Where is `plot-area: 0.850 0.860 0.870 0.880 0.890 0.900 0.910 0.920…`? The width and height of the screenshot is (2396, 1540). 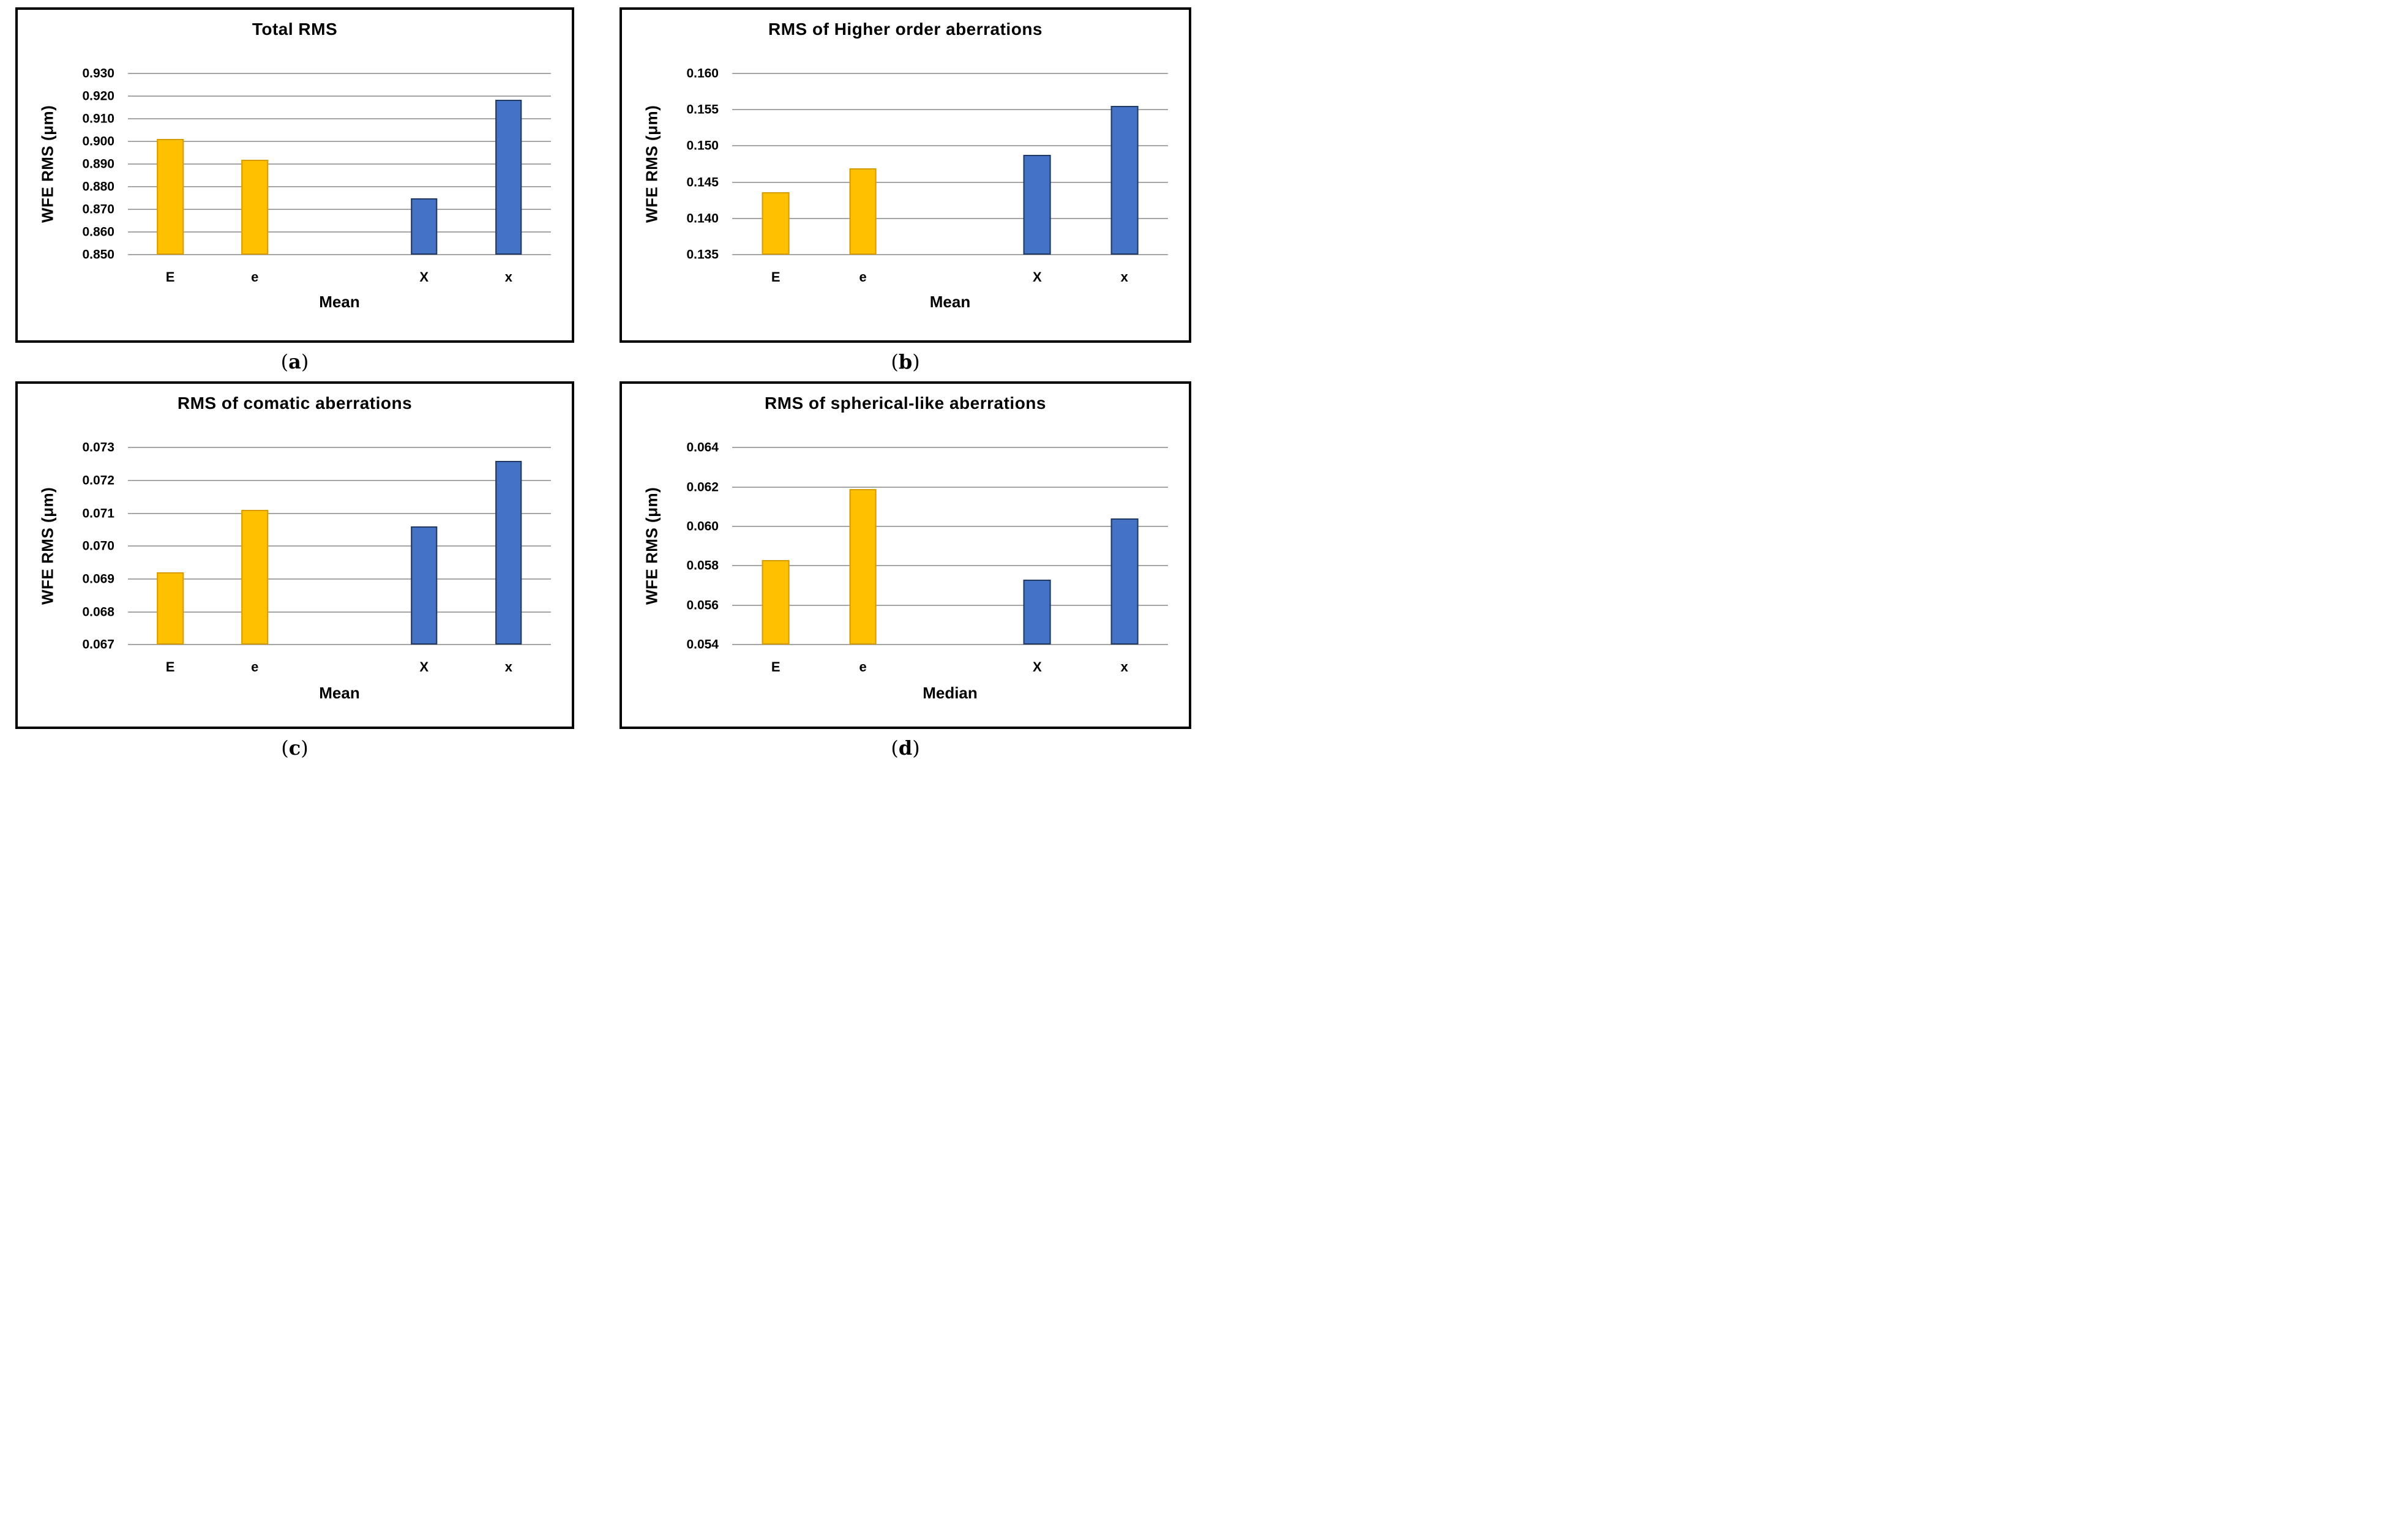 plot-area: 0.850 0.860 0.870 0.880 0.890 0.900 0.910 0.920… is located at coordinates (316, 176).